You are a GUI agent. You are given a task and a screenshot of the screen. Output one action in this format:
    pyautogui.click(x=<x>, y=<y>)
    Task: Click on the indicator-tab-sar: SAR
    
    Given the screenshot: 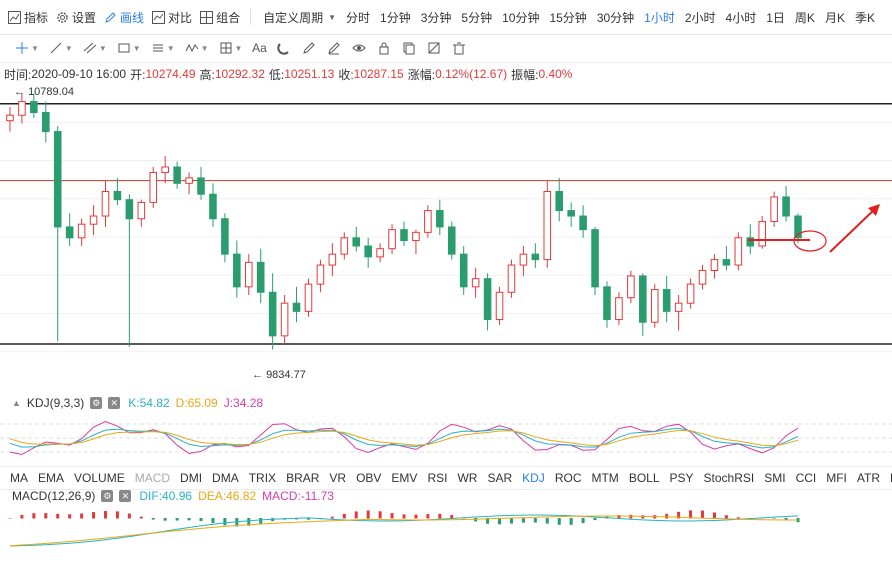 What is the action you would take?
    pyautogui.click(x=500, y=478)
    